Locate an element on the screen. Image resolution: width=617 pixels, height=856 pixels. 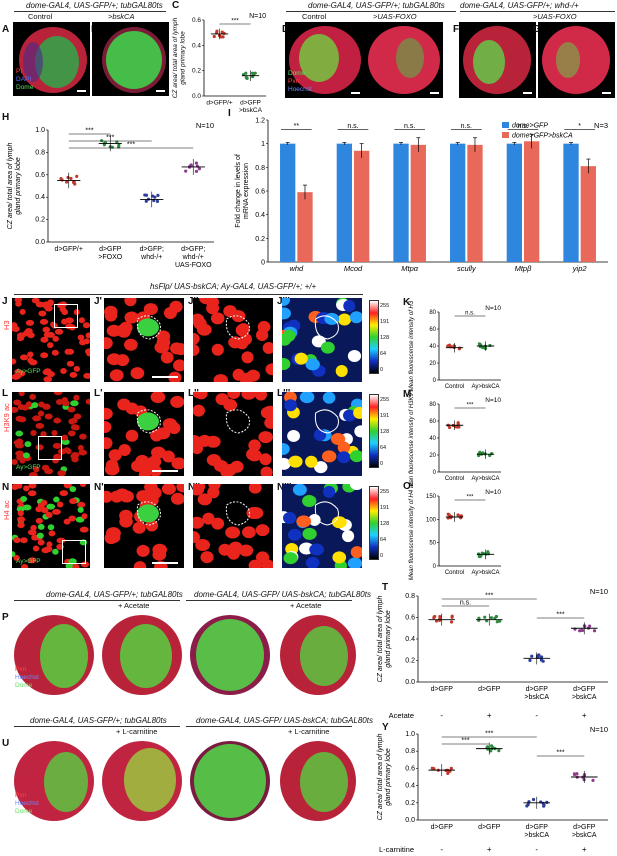
panel-label-L: L is located at coordinates (5, 393).